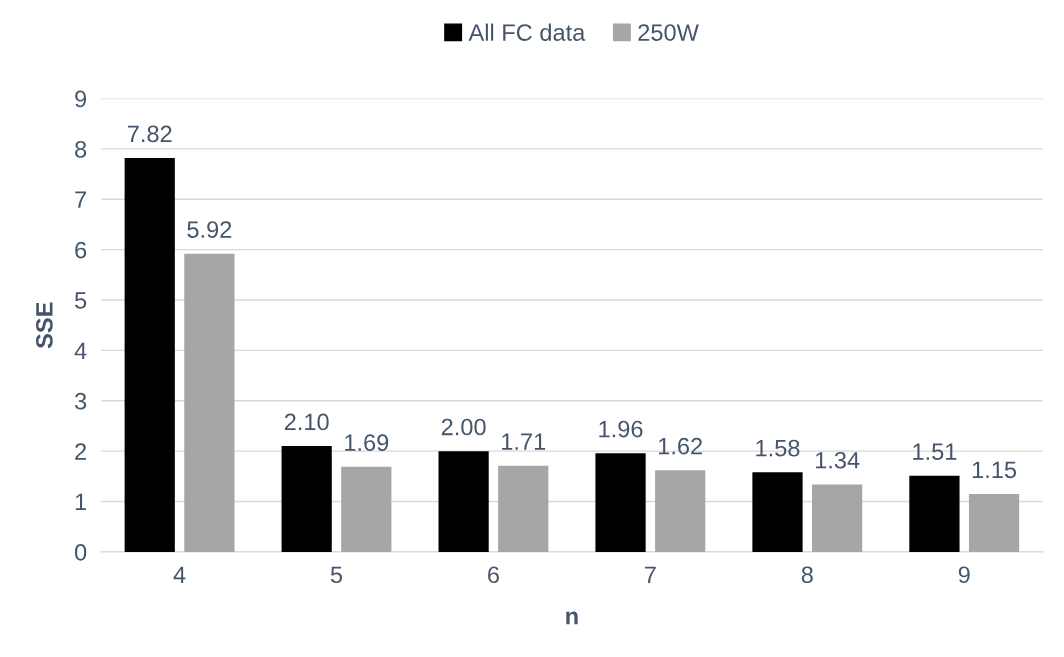 The image size is (1064, 657). Describe the element at coordinates (81, 250) in the screenshot. I see `y-tick-label: 6` at that location.